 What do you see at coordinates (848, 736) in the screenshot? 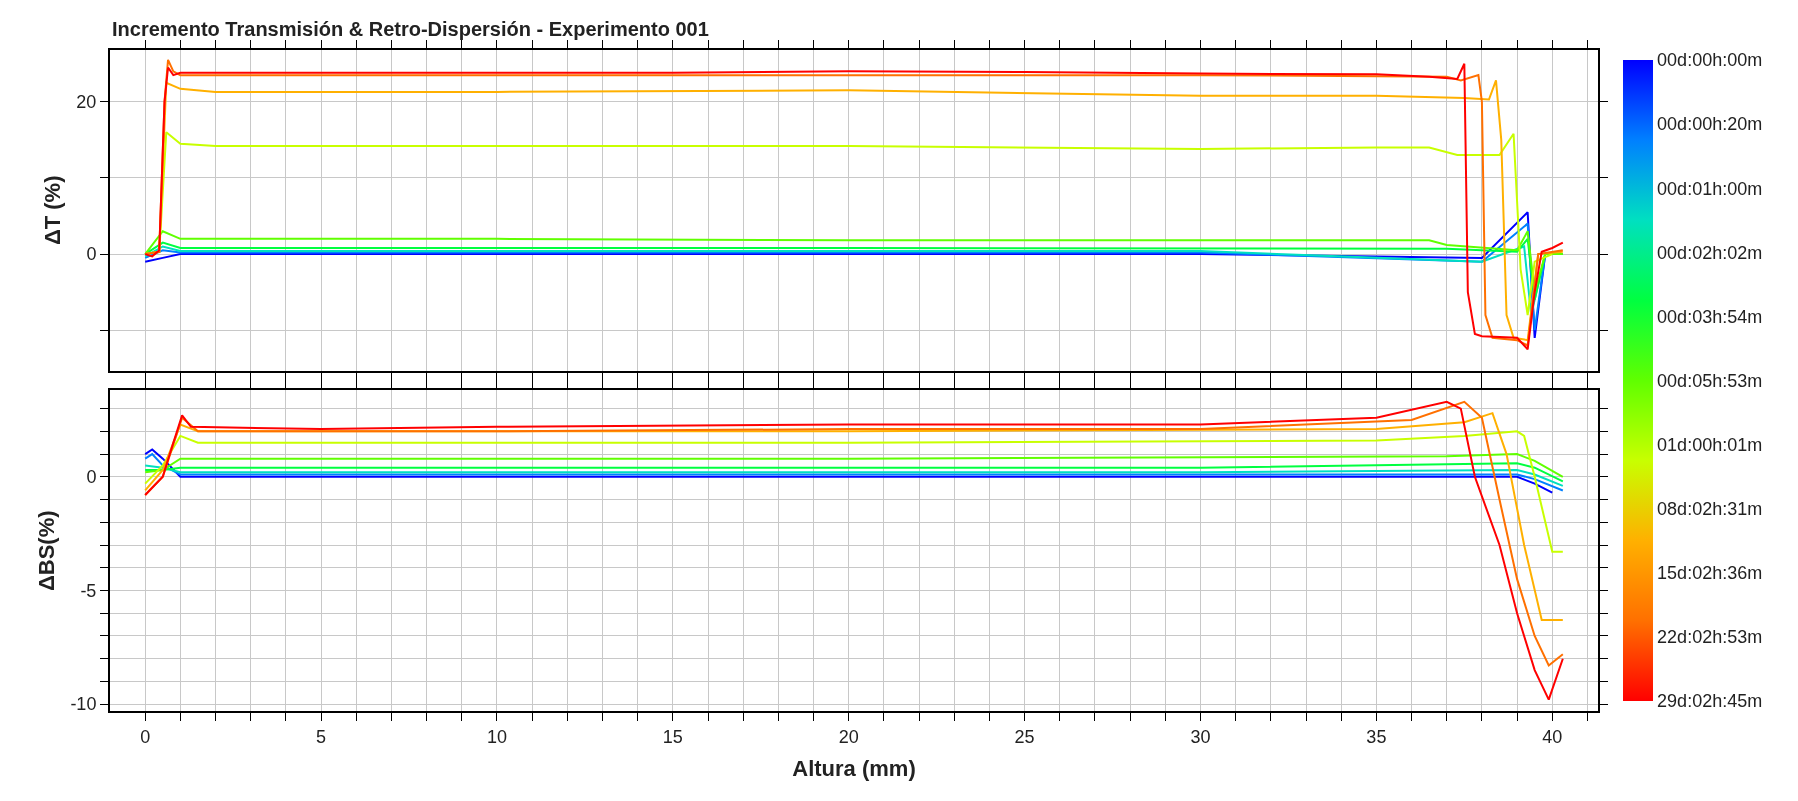
I see `x-tick-label: 20` at bounding box center [848, 736].